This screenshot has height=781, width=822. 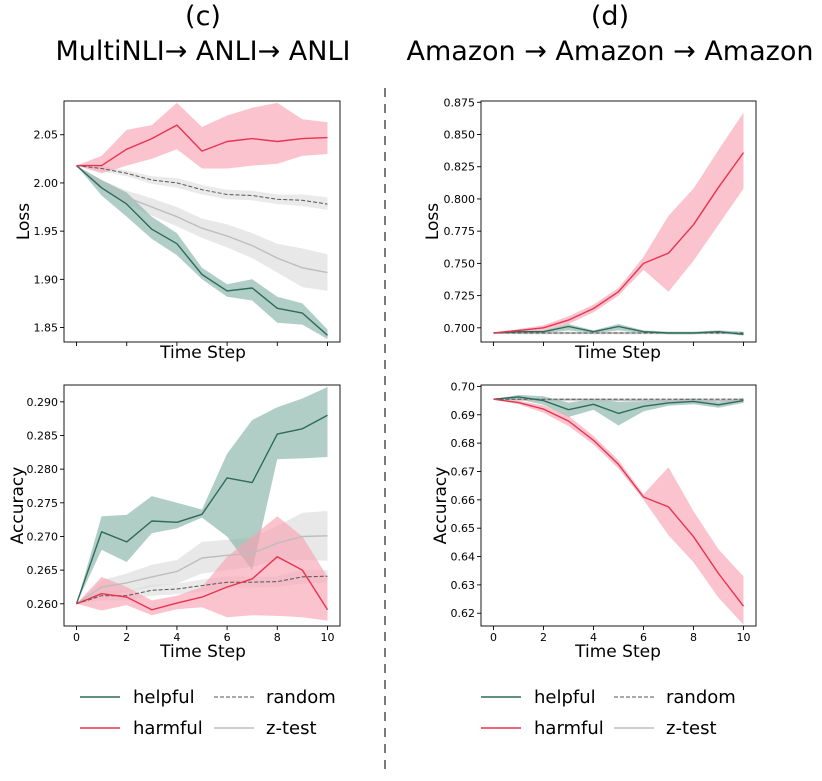 I want to click on d-loss-helpful-line, so click(x=618, y=330).